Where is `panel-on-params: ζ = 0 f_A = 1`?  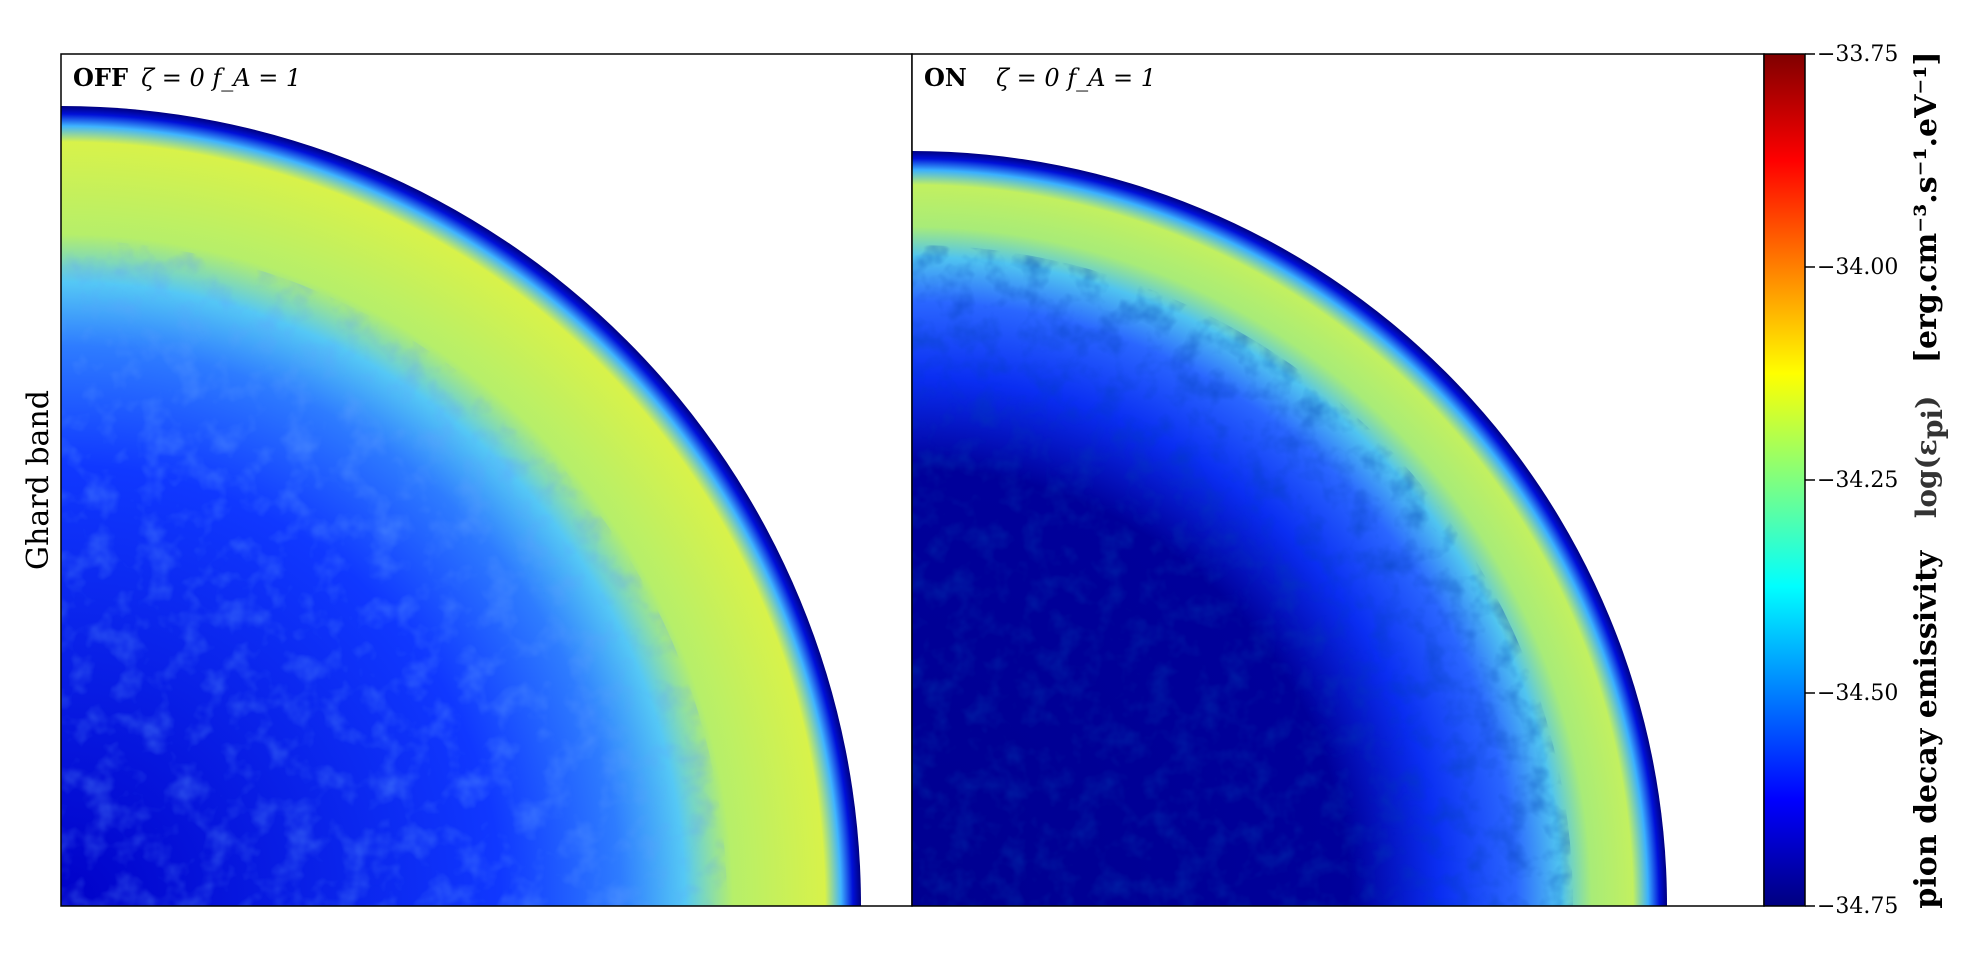 panel-on-params: ζ = 0 f_A = 1 is located at coordinates (1076, 78).